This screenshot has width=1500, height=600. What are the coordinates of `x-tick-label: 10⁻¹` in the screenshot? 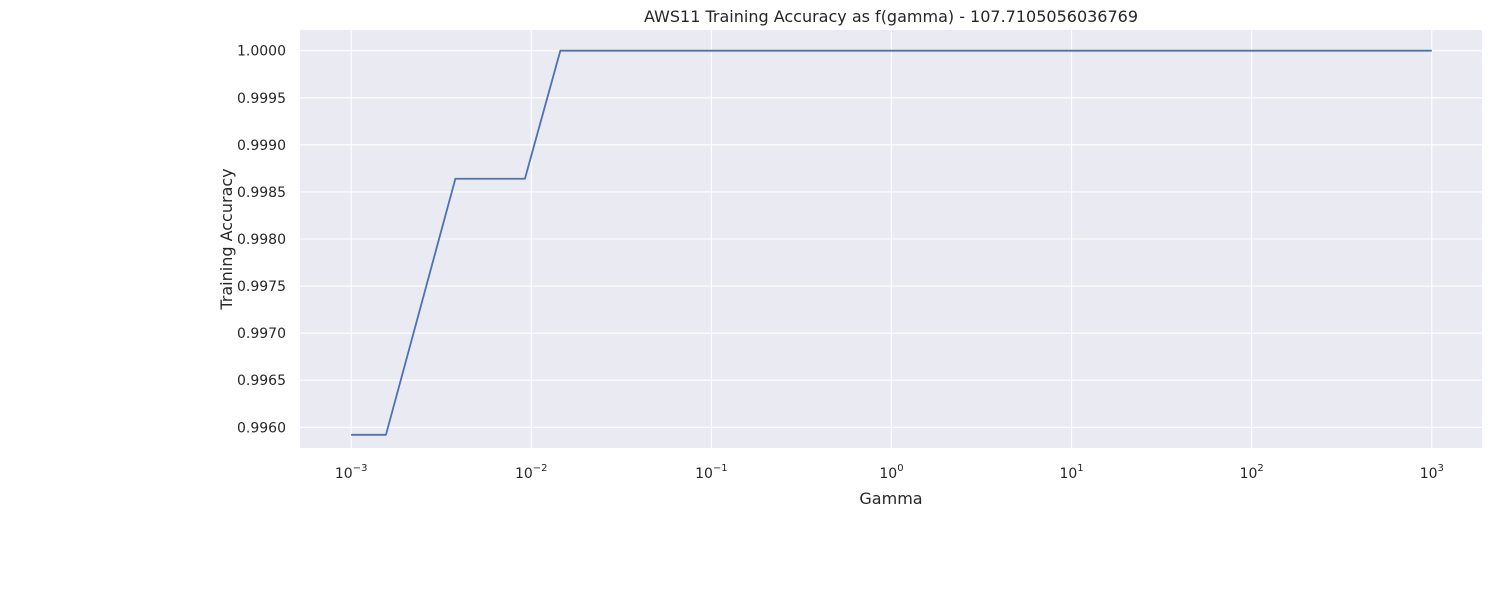 It's located at (711, 472).